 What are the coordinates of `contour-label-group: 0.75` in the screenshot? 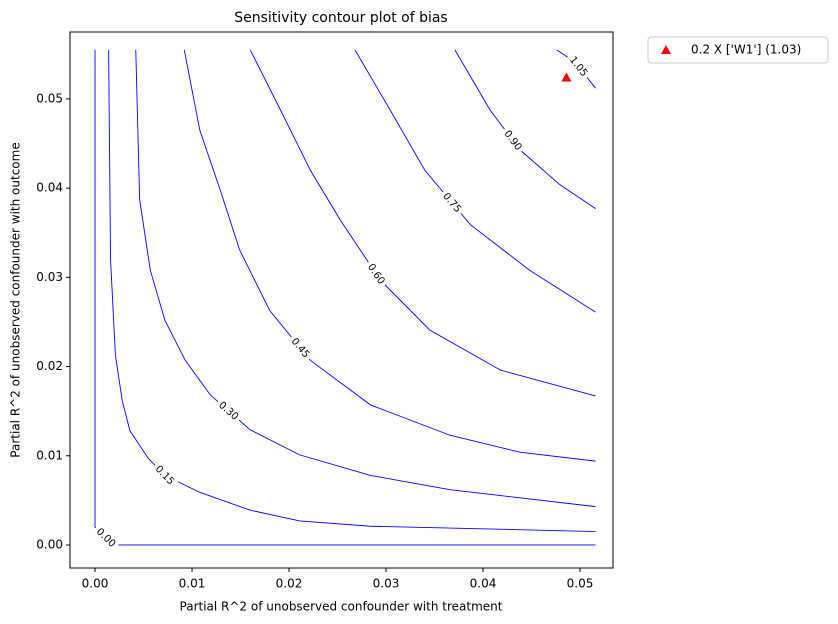 It's located at (452, 203).